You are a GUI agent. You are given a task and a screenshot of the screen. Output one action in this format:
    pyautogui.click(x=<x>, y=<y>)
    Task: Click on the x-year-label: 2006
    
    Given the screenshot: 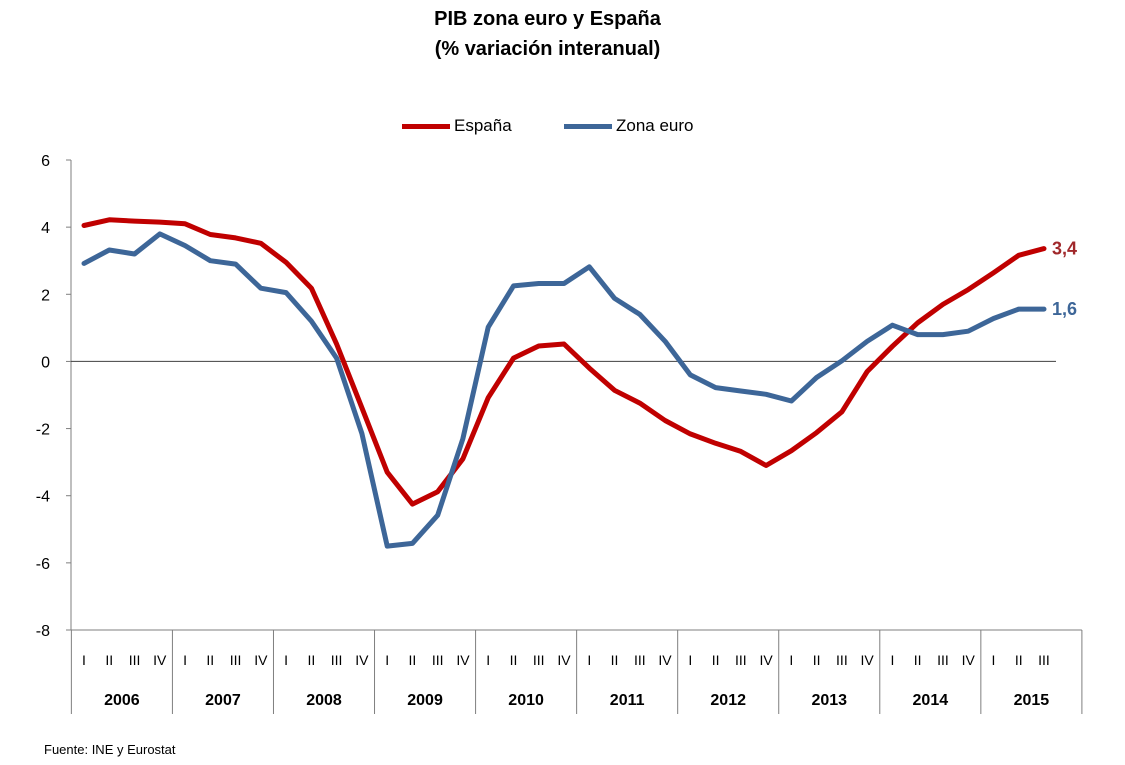 What is the action you would take?
    pyautogui.click(x=122, y=700)
    